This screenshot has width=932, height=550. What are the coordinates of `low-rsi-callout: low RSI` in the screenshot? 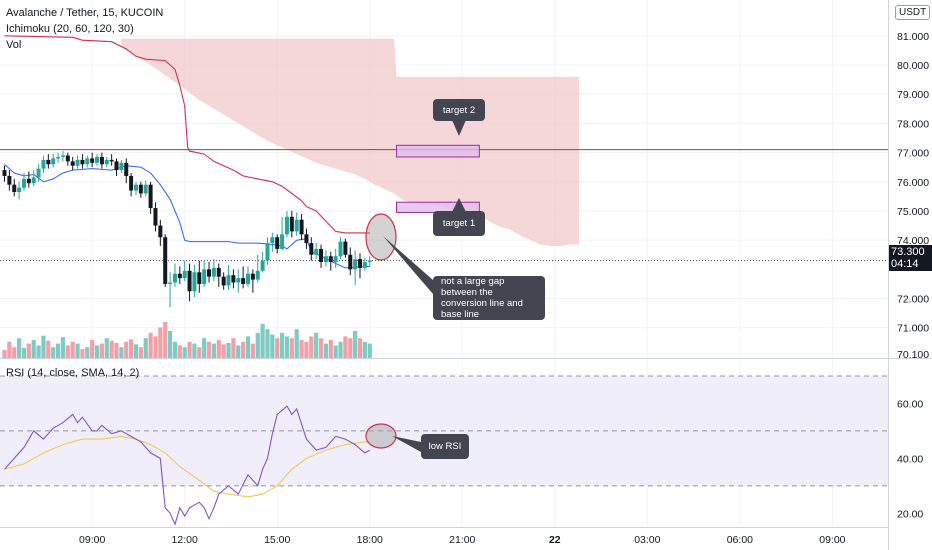 It's located at (445, 446).